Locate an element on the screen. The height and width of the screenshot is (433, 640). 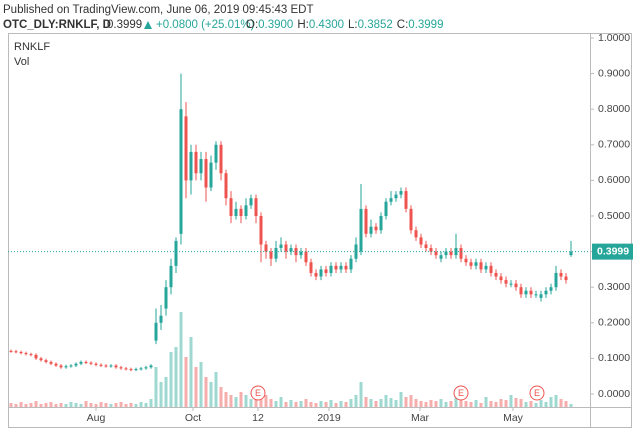
y-tick-label: 0.8000 is located at coordinates (614, 109).